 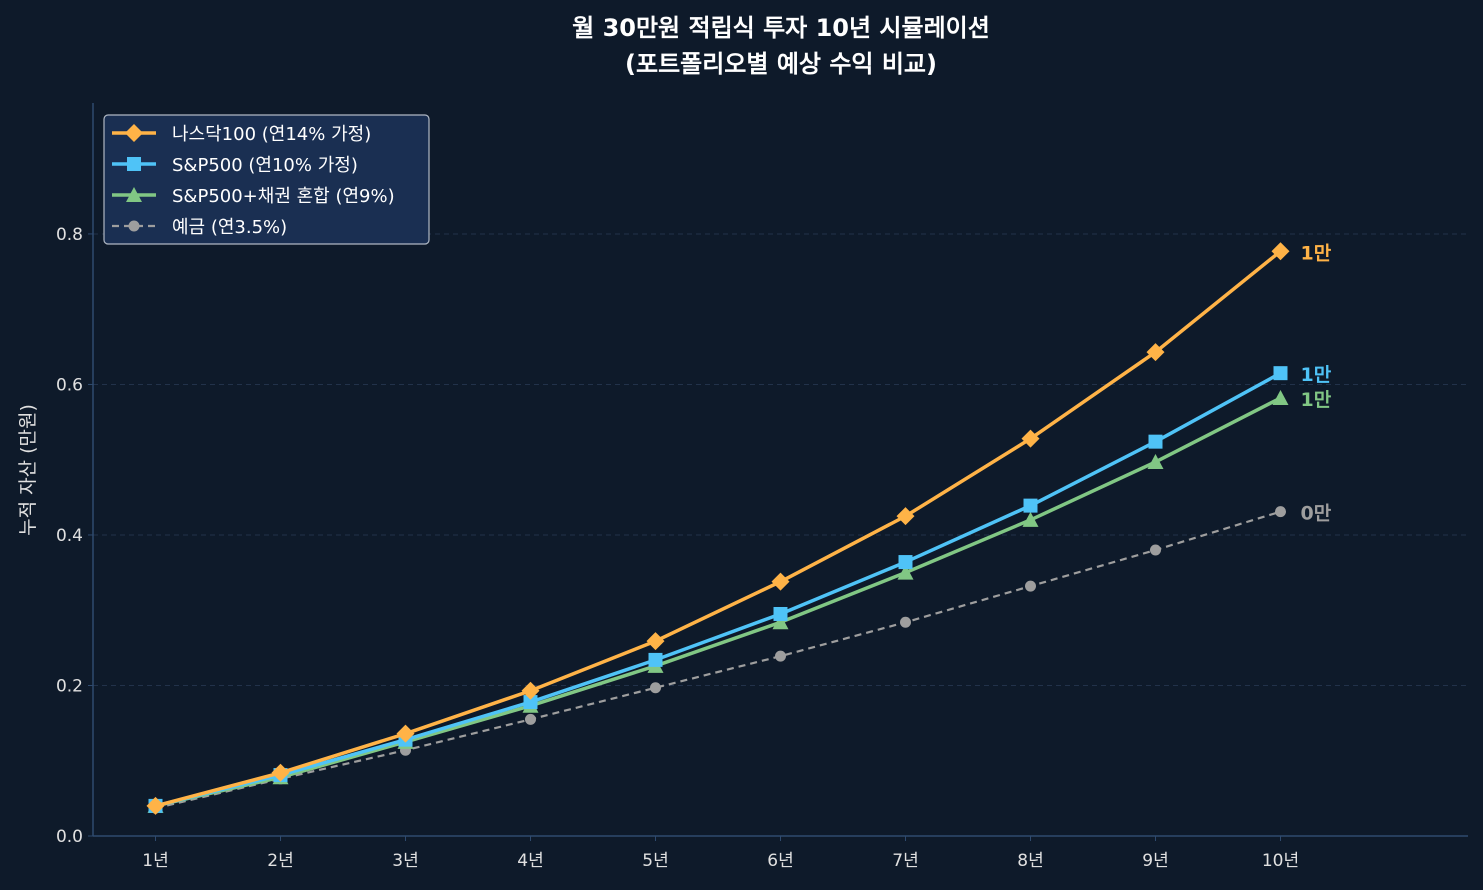 What do you see at coordinates (530, 861) in the screenshot?
I see `x-tick-label: 4년` at bounding box center [530, 861].